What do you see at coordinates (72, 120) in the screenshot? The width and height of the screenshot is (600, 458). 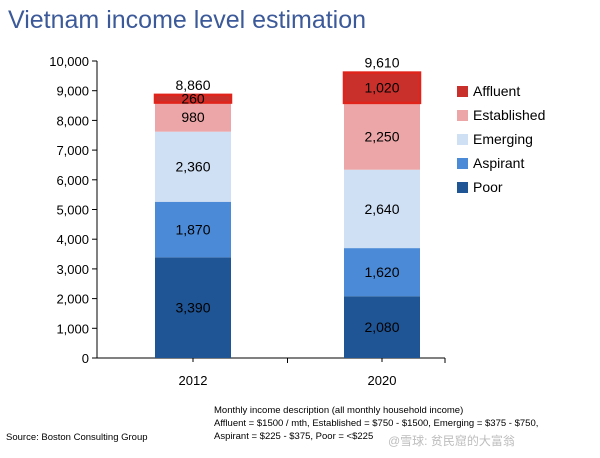 I see `y-tick-label: 8,000` at bounding box center [72, 120].